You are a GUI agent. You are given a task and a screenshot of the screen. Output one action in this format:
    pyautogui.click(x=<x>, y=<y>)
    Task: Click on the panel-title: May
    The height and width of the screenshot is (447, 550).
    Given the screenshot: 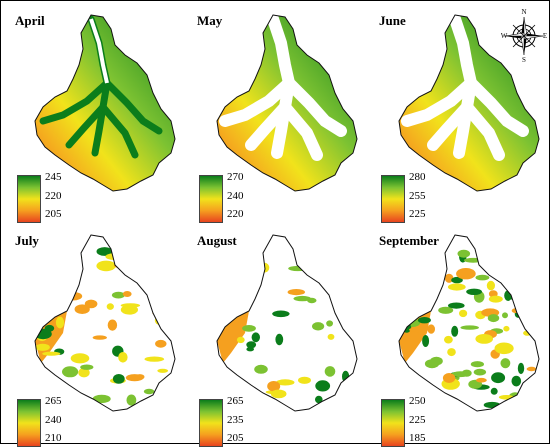 What is the action you would take?
    pyautogui.click(x=210, y=20)
    